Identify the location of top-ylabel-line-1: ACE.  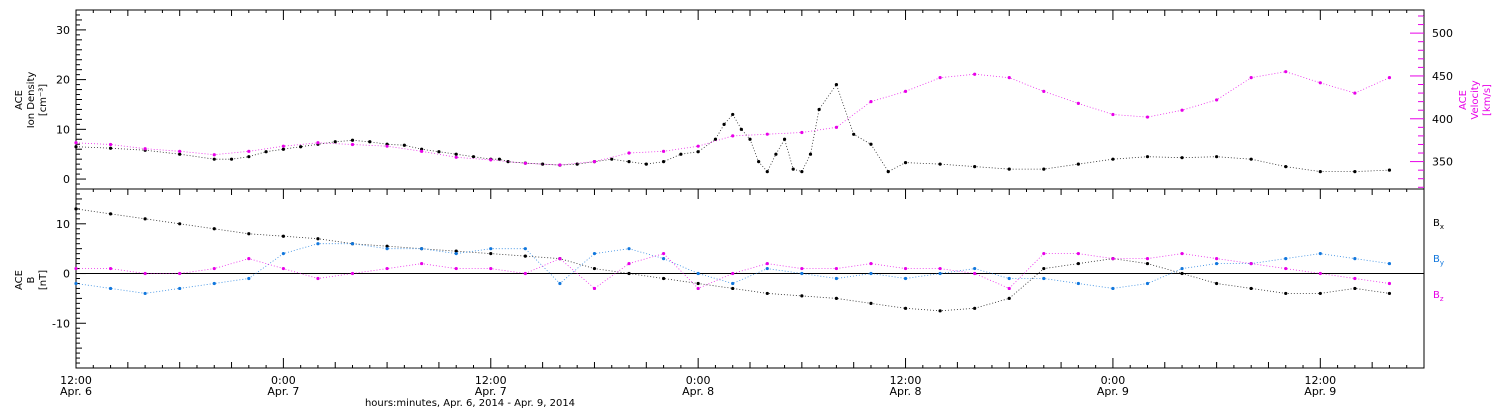
(19, 100).